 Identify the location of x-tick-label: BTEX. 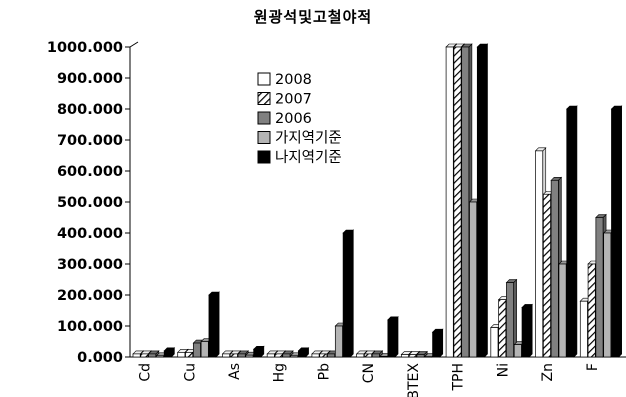
(414, 380).